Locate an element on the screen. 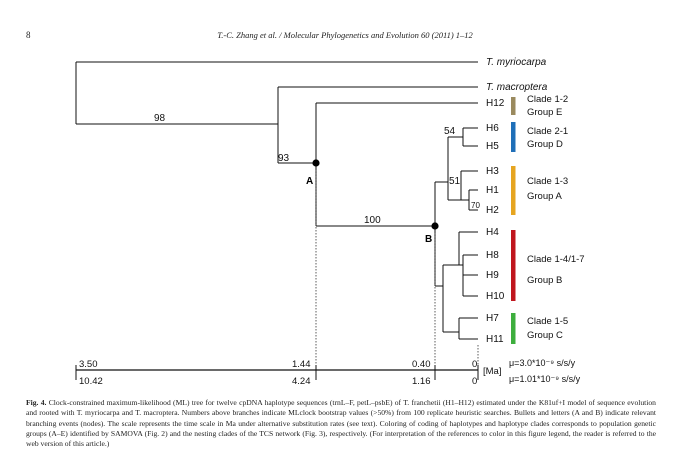 The height and width of the screenshot is (465, 690). taxon-label: H4 is located at coordinates (492, 232).